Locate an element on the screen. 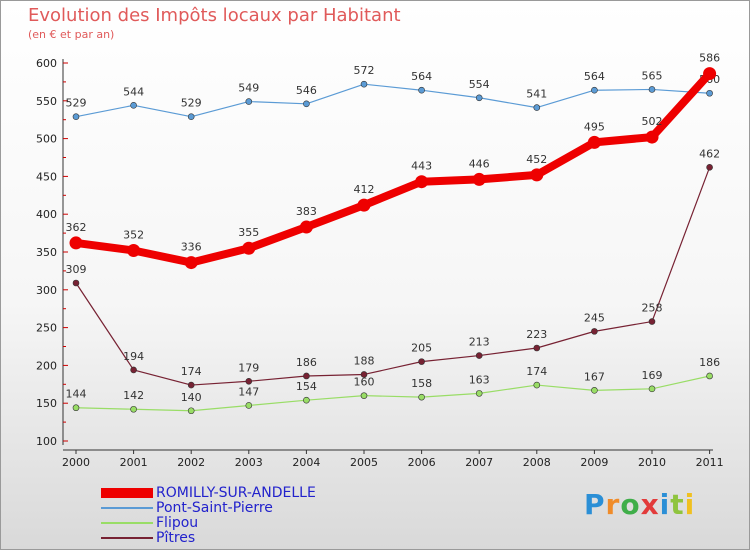  data-label: 174 is located at coordinates (536, 371).